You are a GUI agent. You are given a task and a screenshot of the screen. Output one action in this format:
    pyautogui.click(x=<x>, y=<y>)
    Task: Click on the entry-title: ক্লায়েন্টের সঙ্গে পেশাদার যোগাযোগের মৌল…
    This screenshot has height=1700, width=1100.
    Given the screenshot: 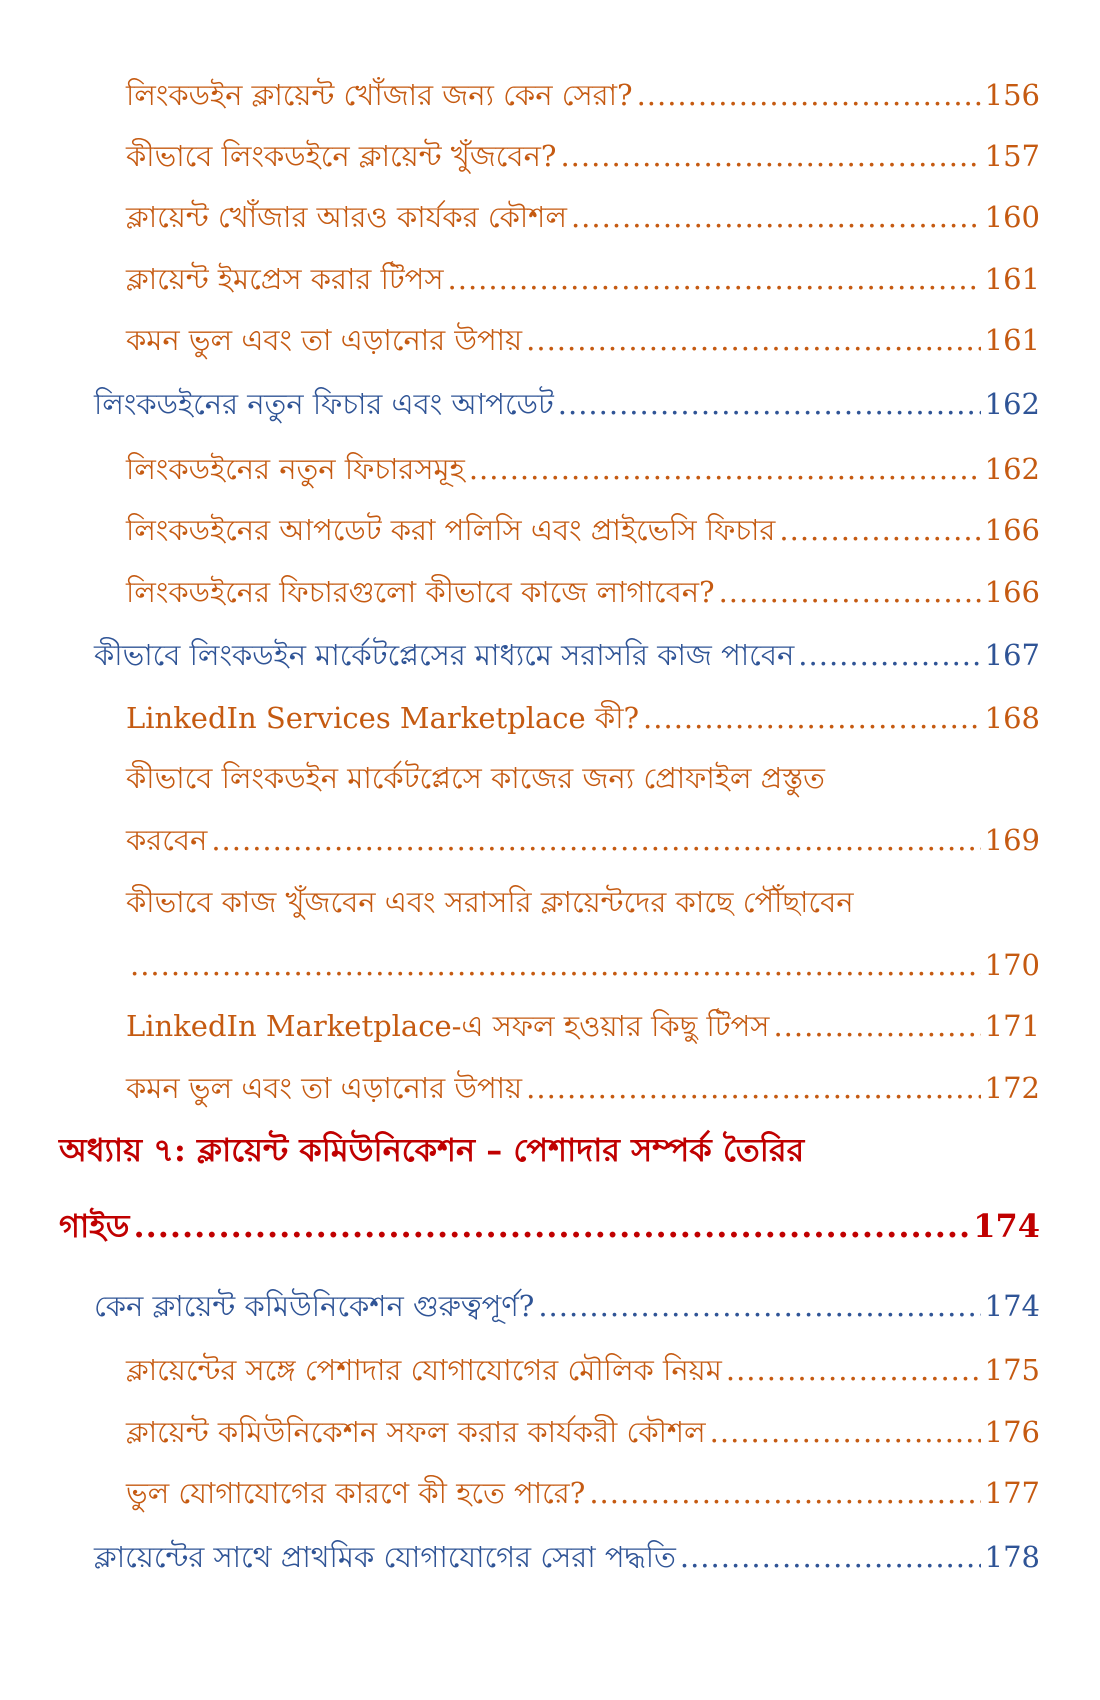 What is the action you would take?
    pyautogui.click(x=424, y=1370)
    